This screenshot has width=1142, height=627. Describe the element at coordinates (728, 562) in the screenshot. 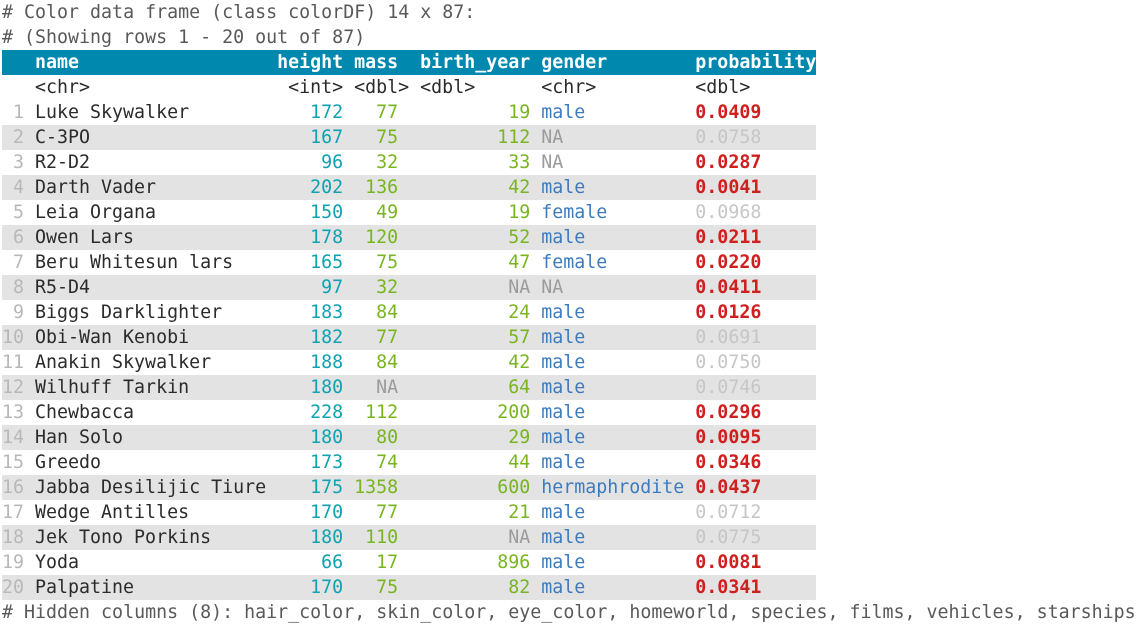

I see `probability-cell: 0.0081` at that location.